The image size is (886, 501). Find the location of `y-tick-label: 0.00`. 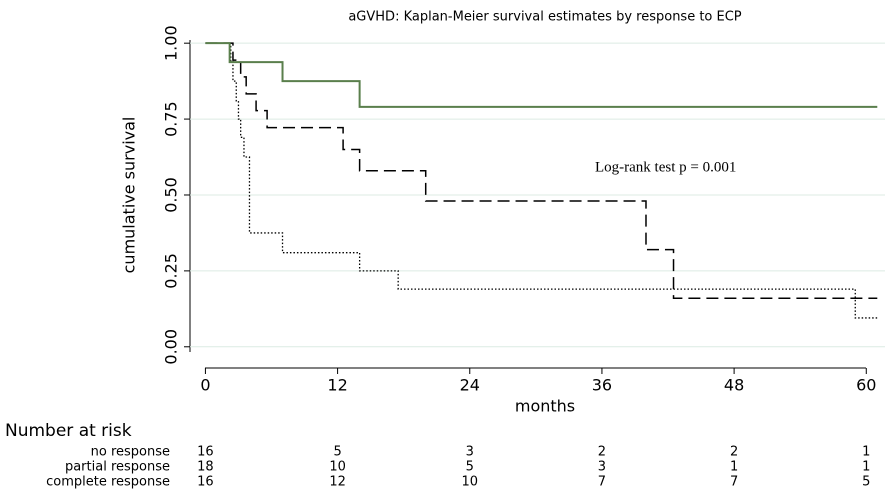

y-tick-label: 0.00 is located at coordinates (171, 347).